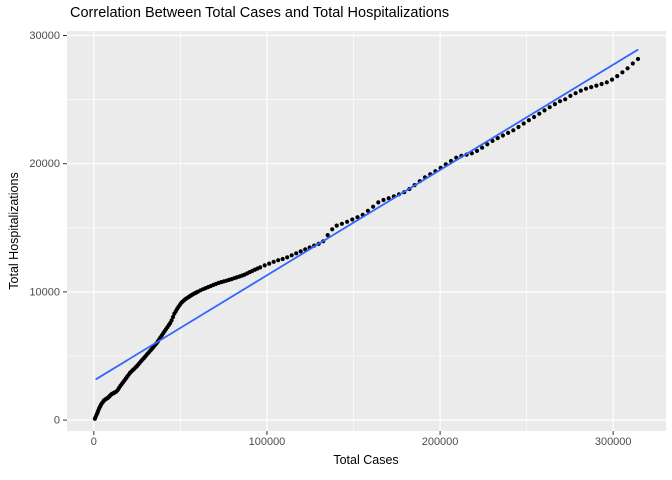 Image resolution: width=672 pixels, height=480 pixels. Describe the element at coordinates (44, 292) in the screenshot. I see `y-tick-label: 10000` at that location.